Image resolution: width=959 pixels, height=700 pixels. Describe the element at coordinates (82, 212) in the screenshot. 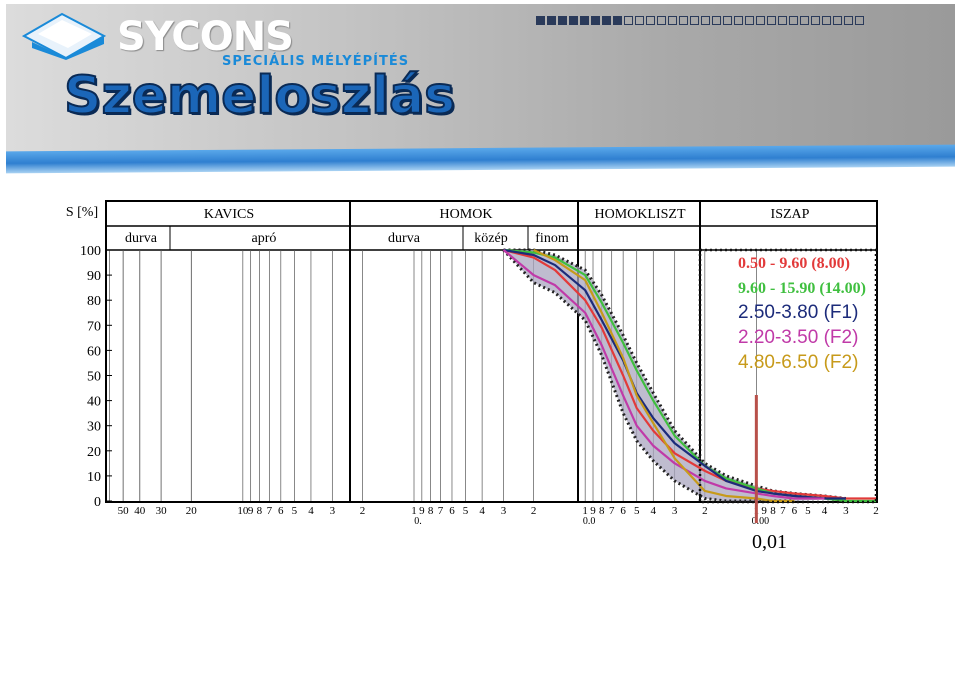

I see `y-axis-label: S [%]` at that location.